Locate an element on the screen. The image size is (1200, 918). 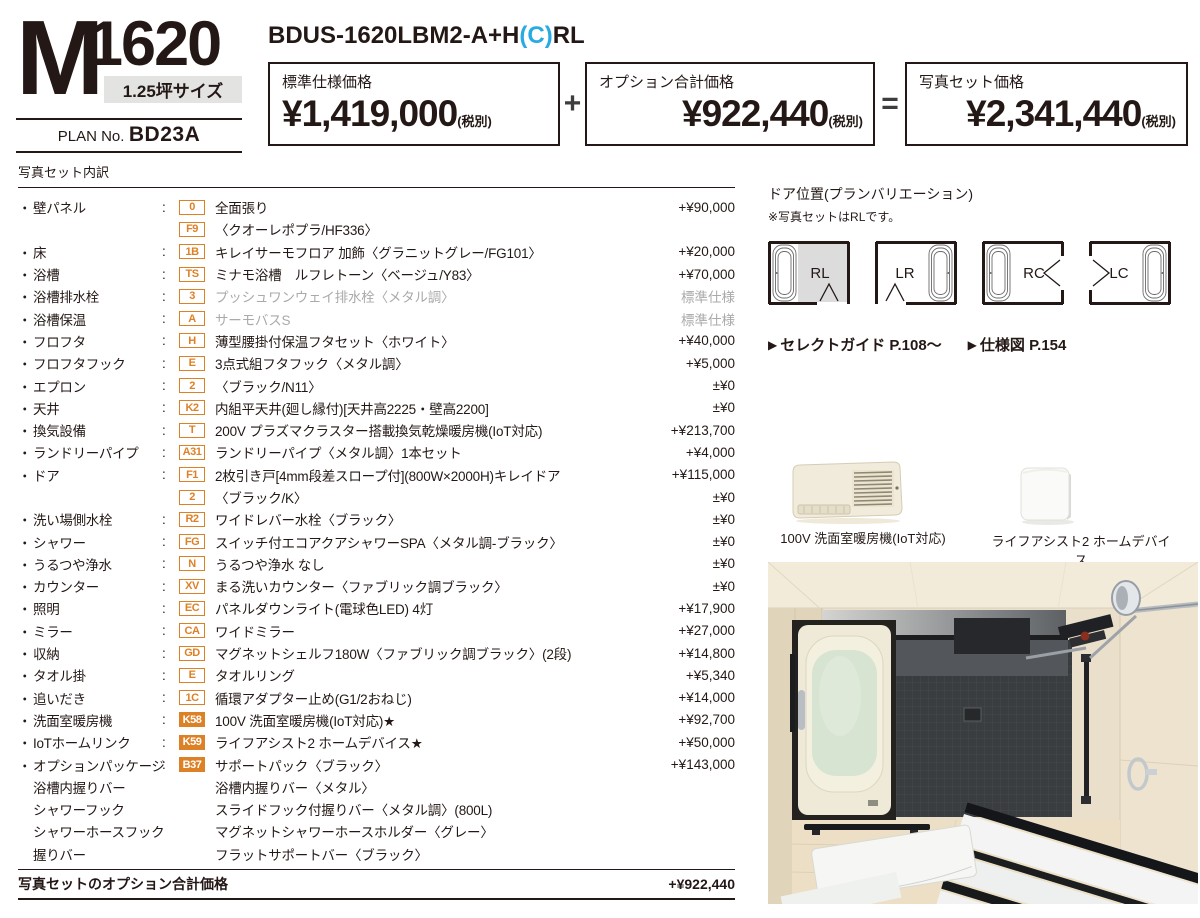
option-description: サーモバスS is located at coordinates (253, 320).